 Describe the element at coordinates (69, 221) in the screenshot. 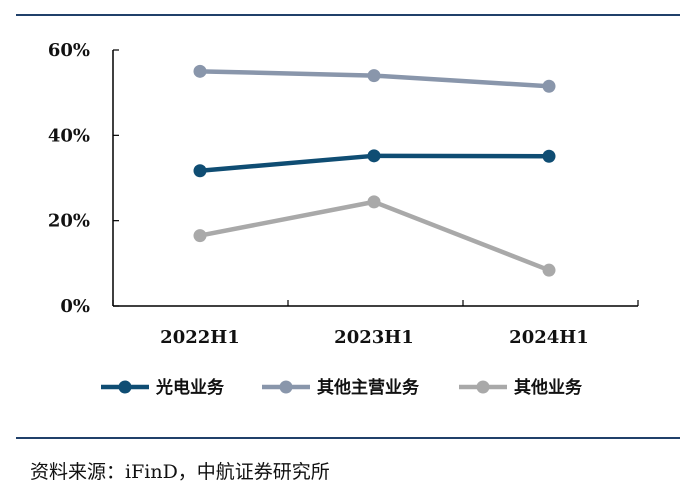

I see `y-tick-label: 20%` at that location.